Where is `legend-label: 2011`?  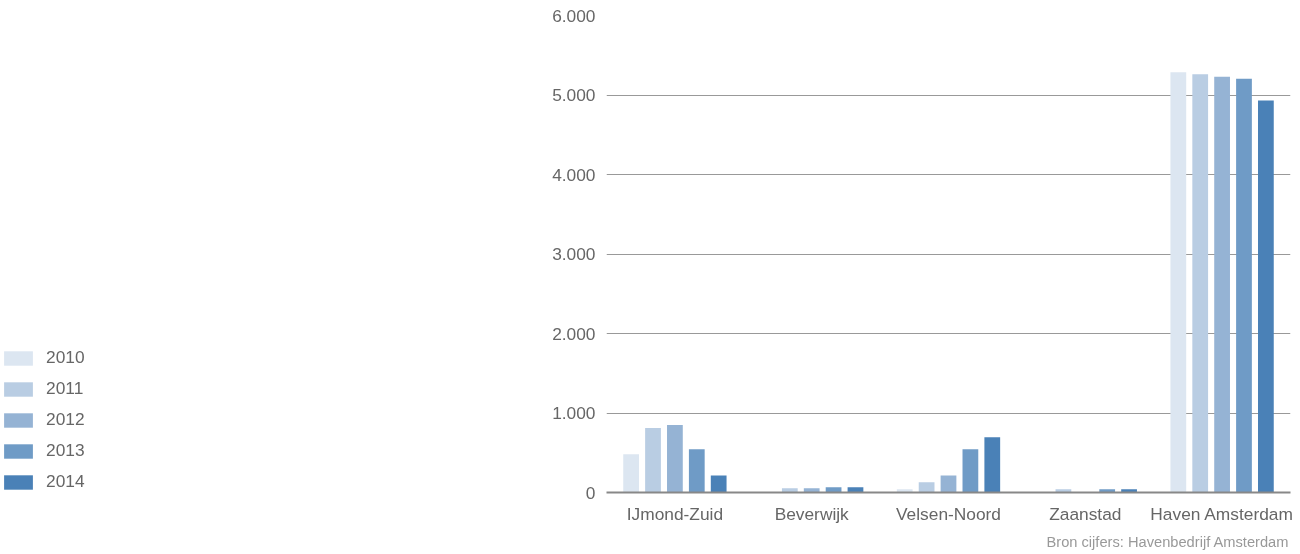
legend-label: 2011 is located at coordinates (65, 388).